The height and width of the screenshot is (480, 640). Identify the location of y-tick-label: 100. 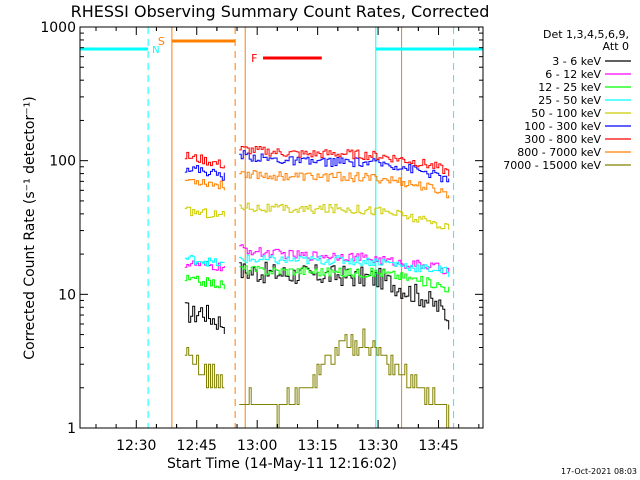
(62, 162).